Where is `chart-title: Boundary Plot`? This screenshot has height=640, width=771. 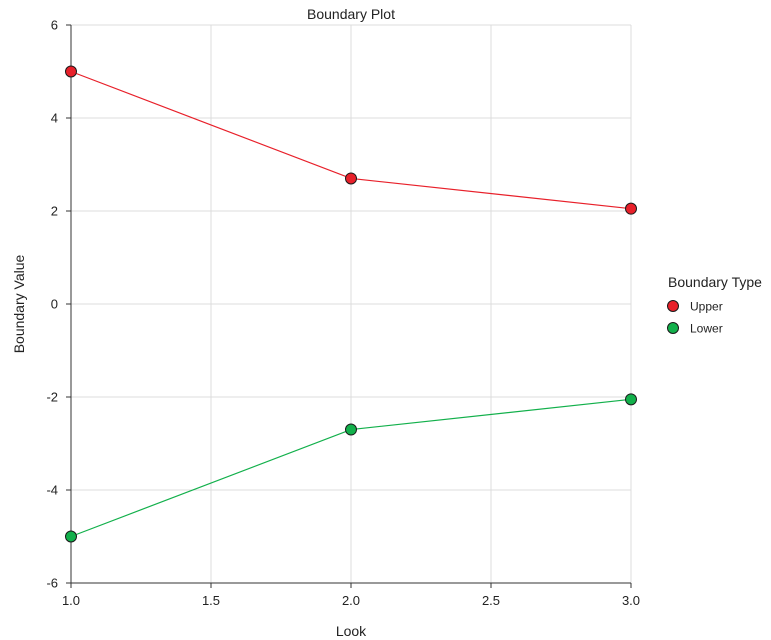 chart-title: Boundary Plot is located at coordinates (351, 14).